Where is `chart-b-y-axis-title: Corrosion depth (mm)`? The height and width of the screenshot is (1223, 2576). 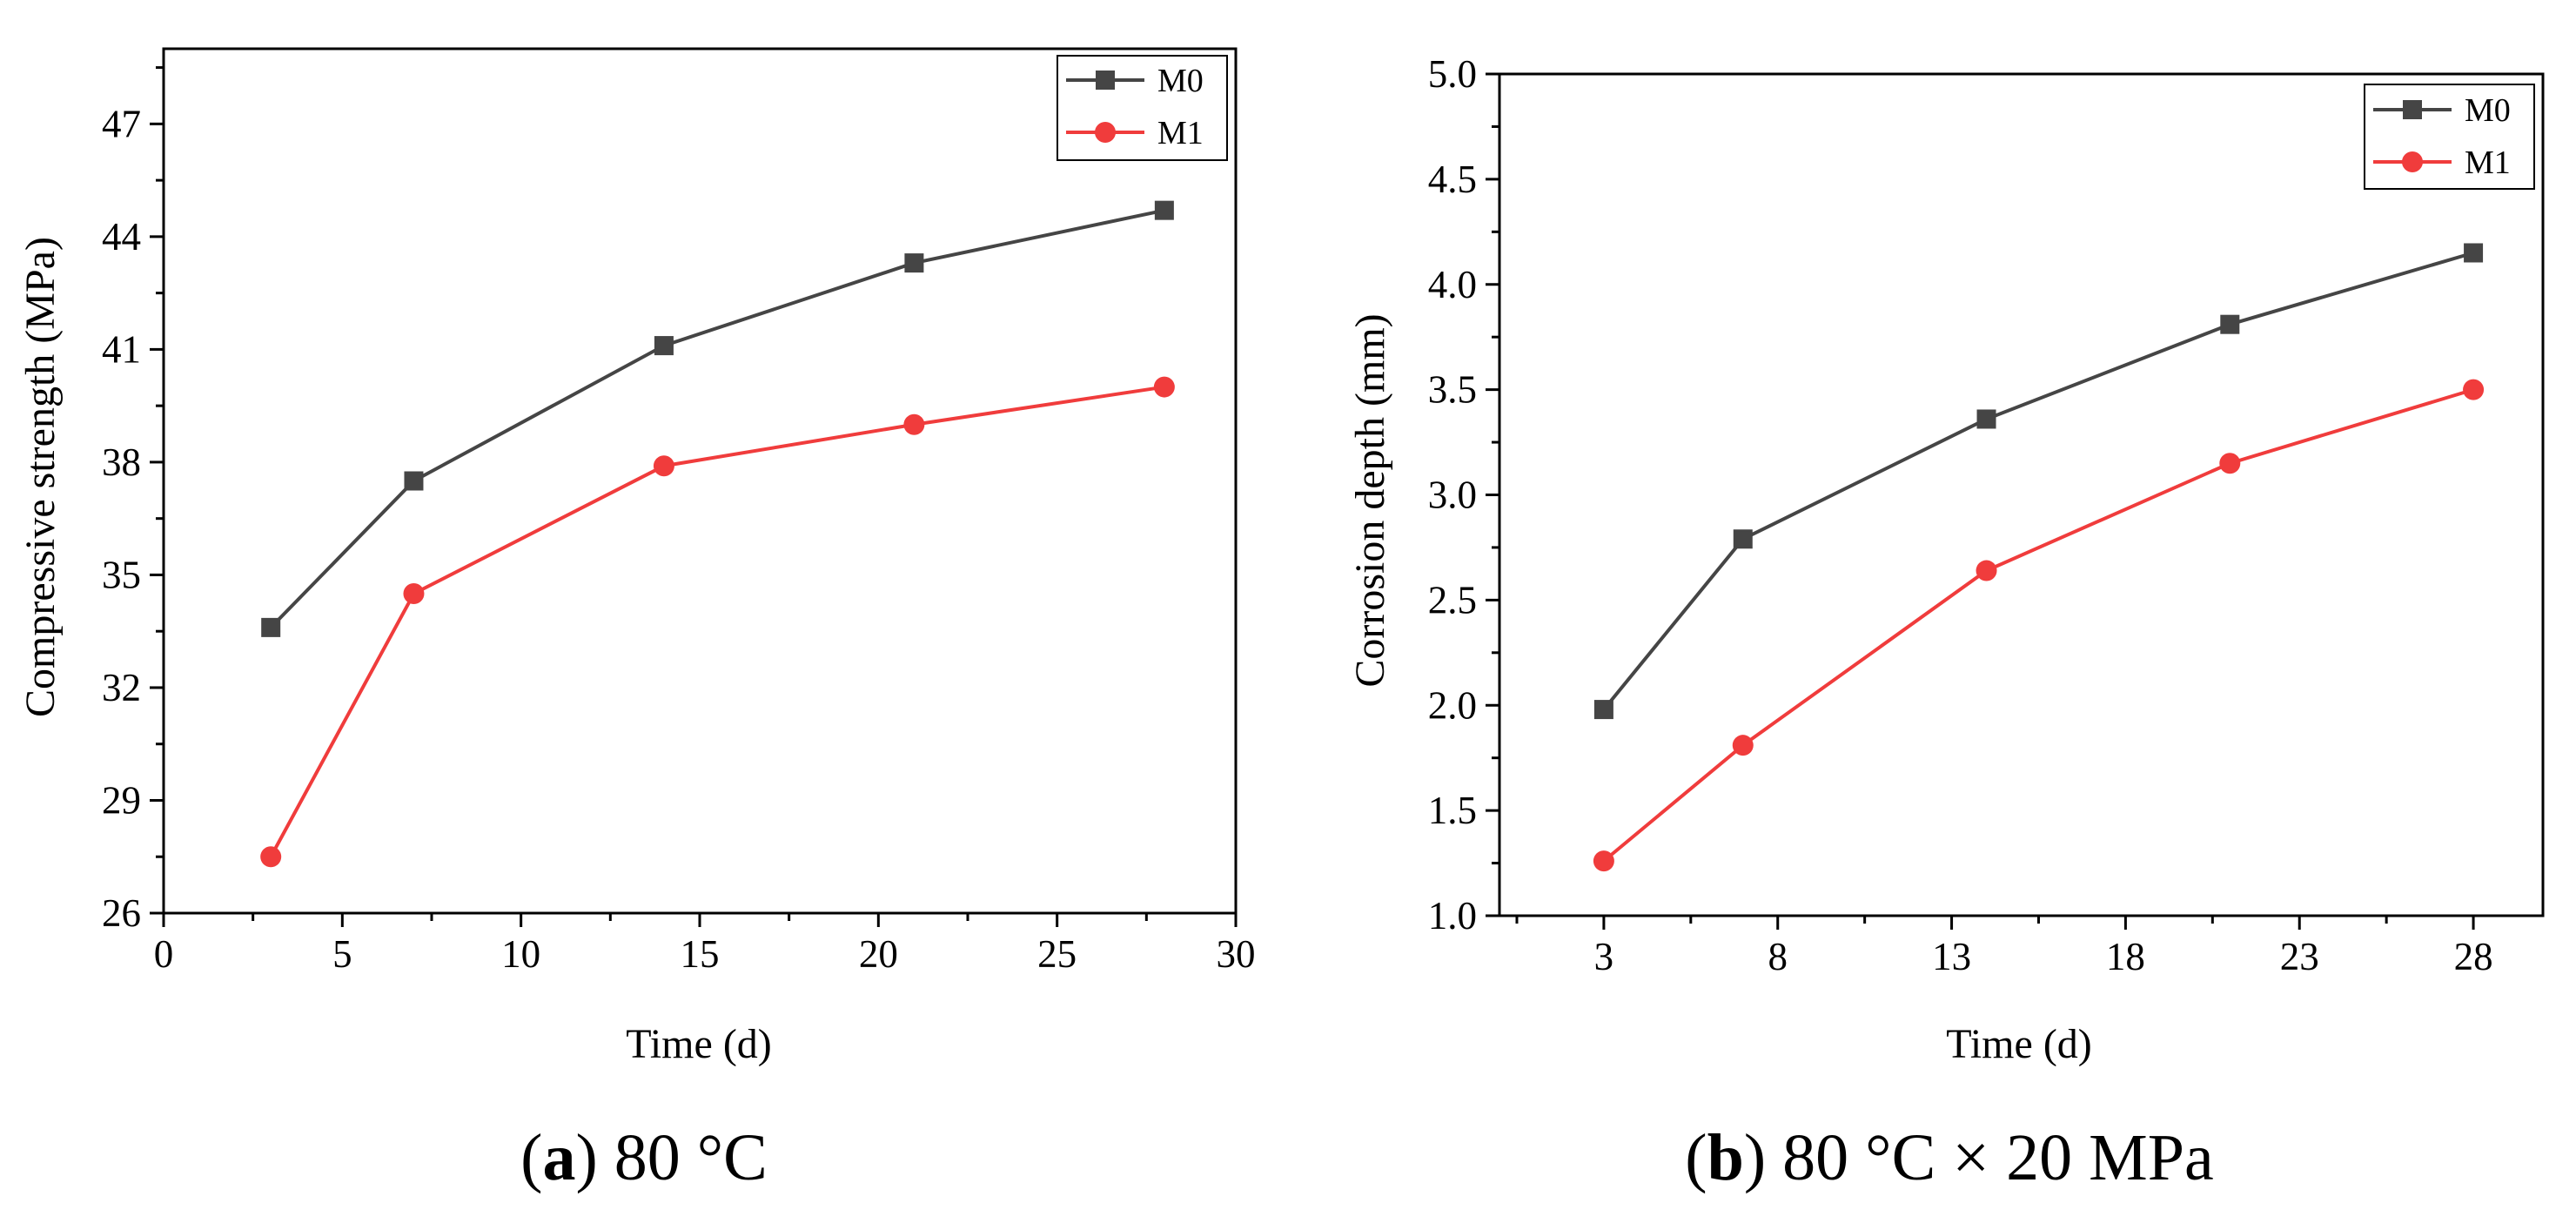
chart-b-y-axis-title: Corrosion depth (mm) is located at coordinates (1370, 500).